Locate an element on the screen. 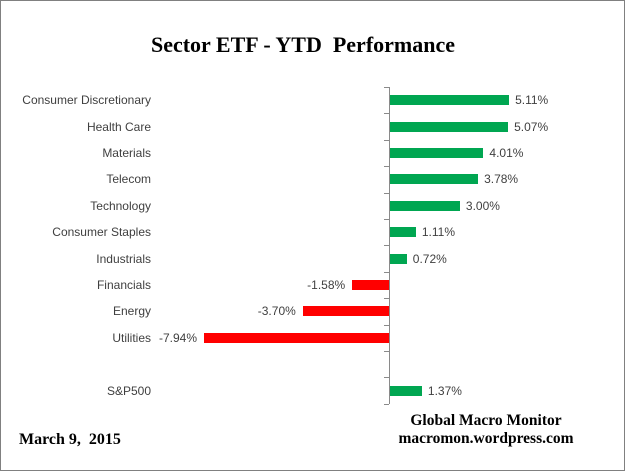 This screenshot has height=471, width=625. category-label: Technology is located at coordinates (120, 205).